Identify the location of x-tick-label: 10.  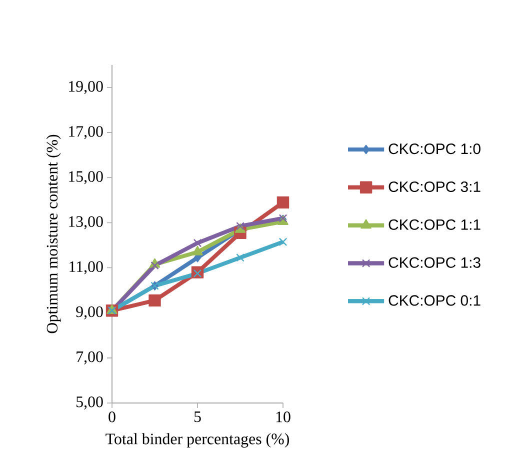
(283, 417).